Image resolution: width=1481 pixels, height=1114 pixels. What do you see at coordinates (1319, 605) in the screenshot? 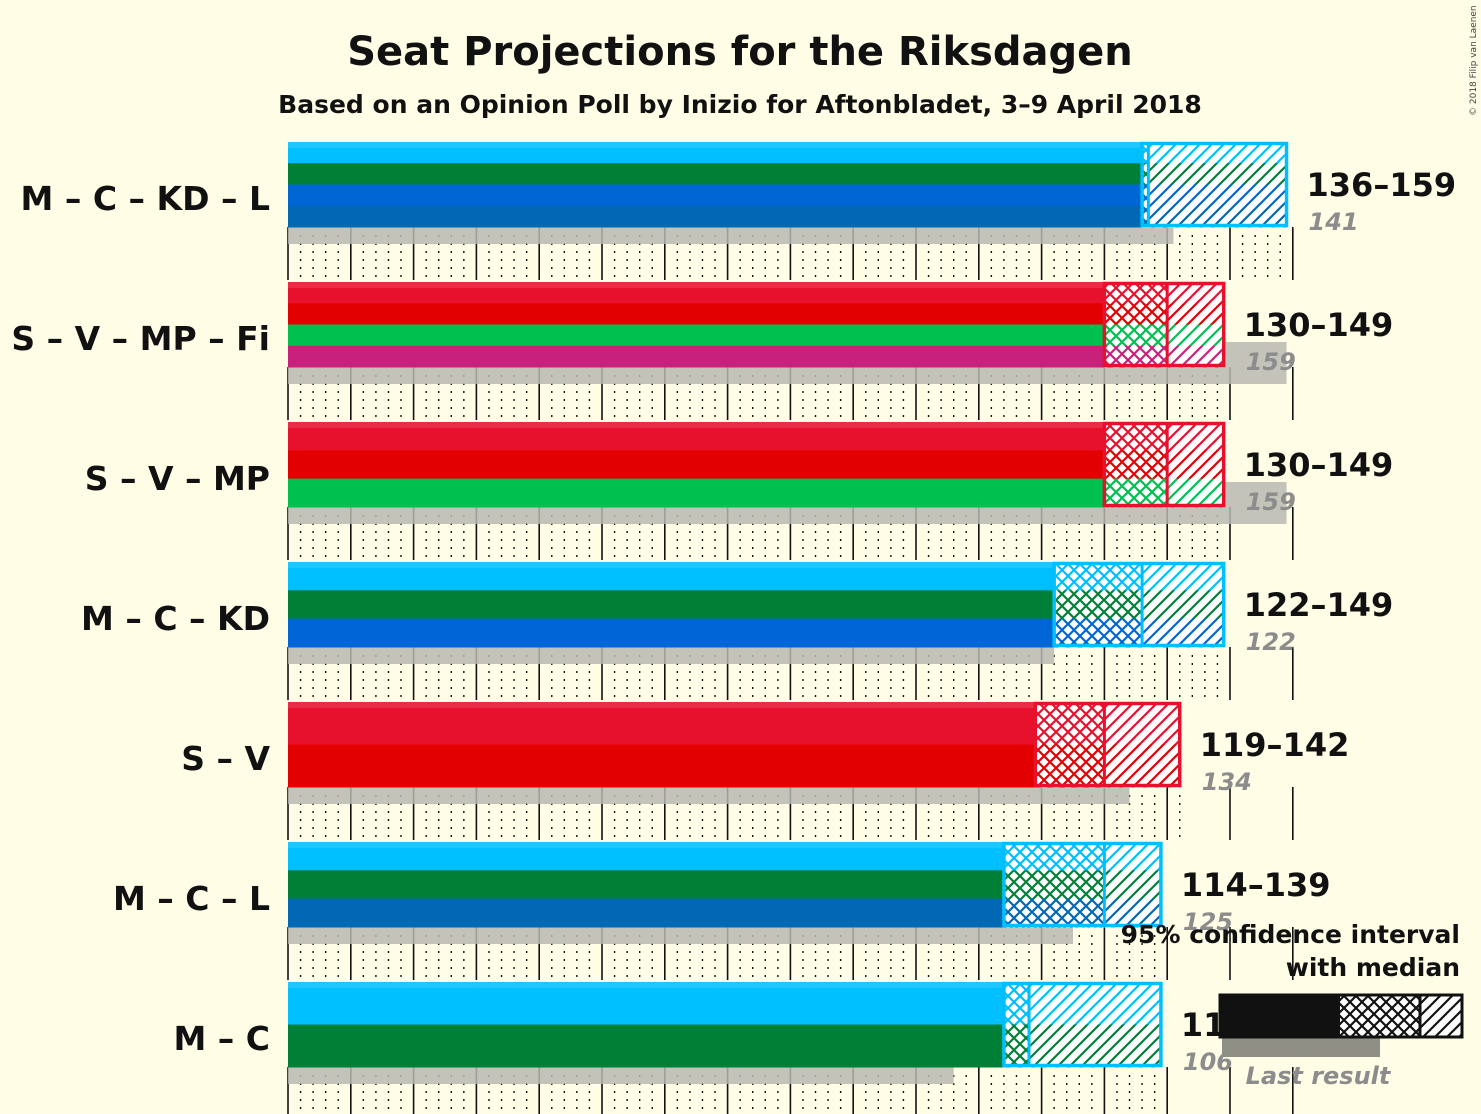
I see `range-label: 122–149` at bounding box center [1319, 605].